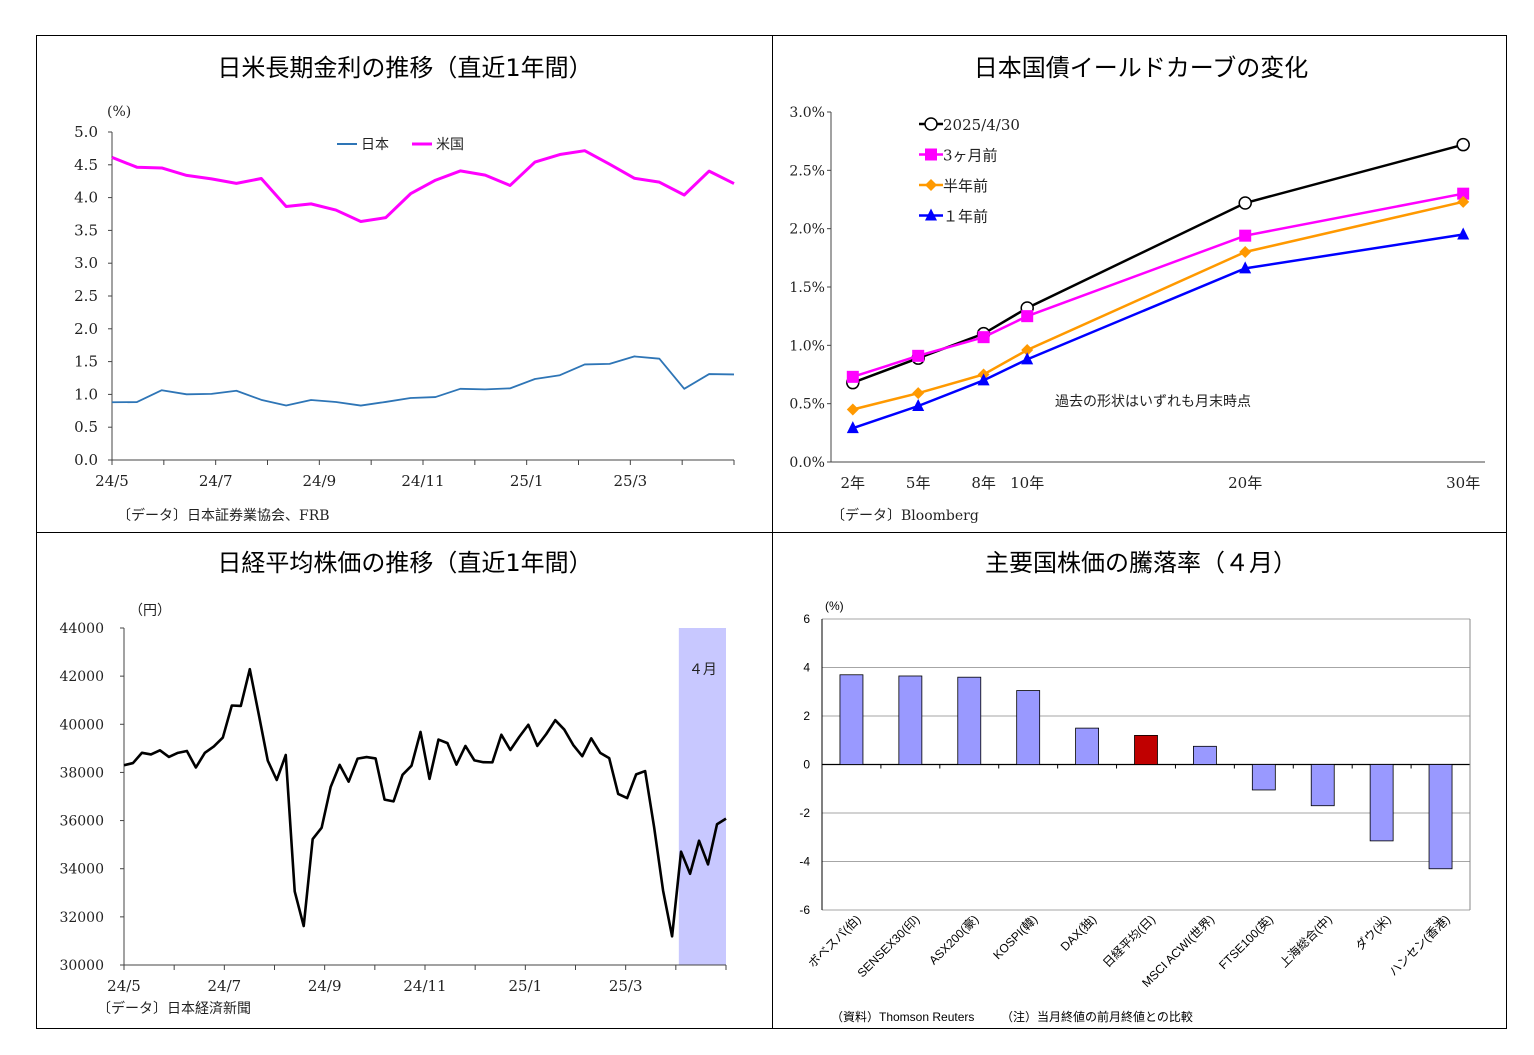 Image resolution: width=1534 pixels, height=1055 pixels. What do you see at coordinates (423, 186) in the screenshot?
I see `series-line-us` at bounding box center [423, 186].